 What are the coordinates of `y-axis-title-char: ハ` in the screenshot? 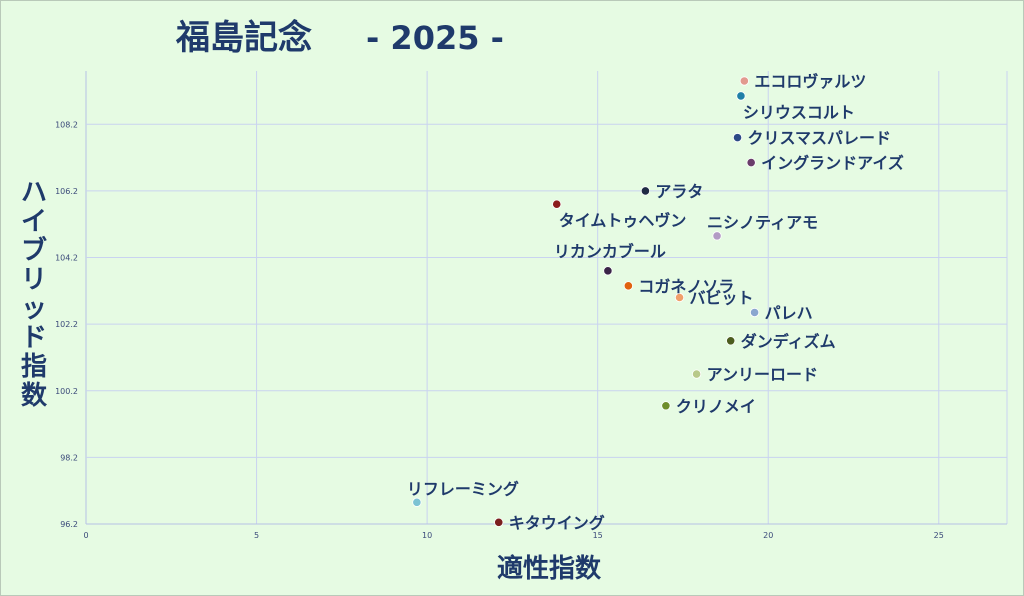 It's located at (34, 193).